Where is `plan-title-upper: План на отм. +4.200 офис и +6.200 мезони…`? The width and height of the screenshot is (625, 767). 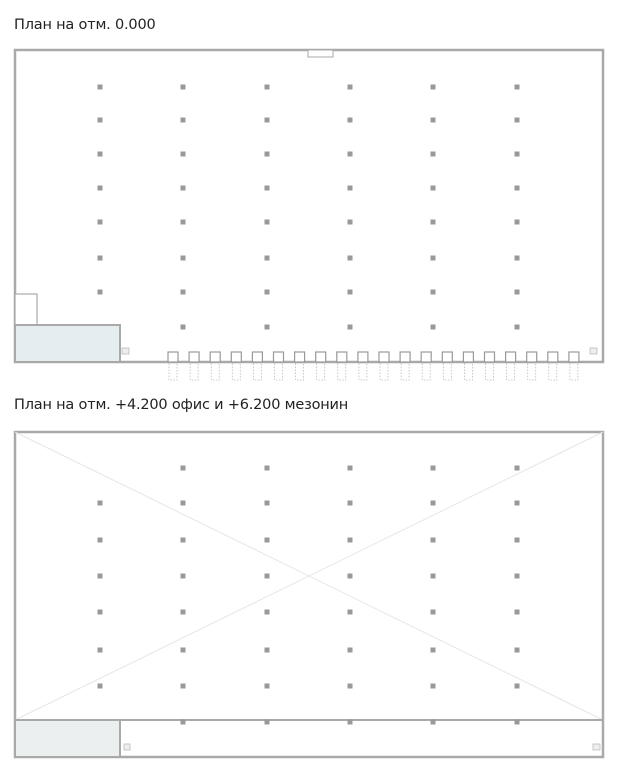 plan-title-upper: План на отм. +4.200 офис и +6.200 мезони… is located at coordinates (181, 405).